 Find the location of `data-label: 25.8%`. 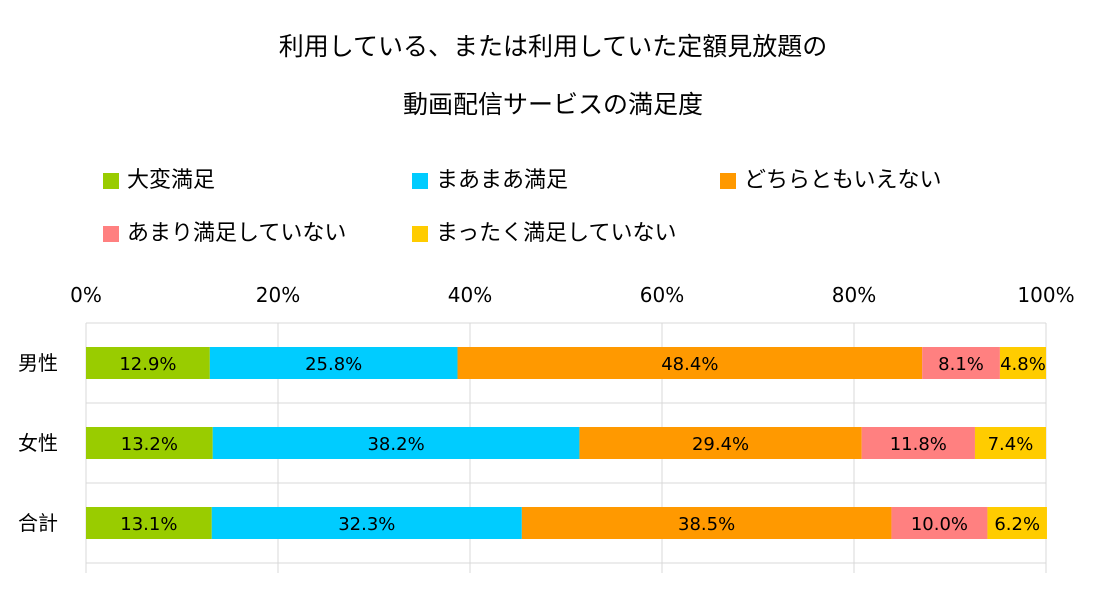

data-label: 25.8% is located at coordinates (333, 364).